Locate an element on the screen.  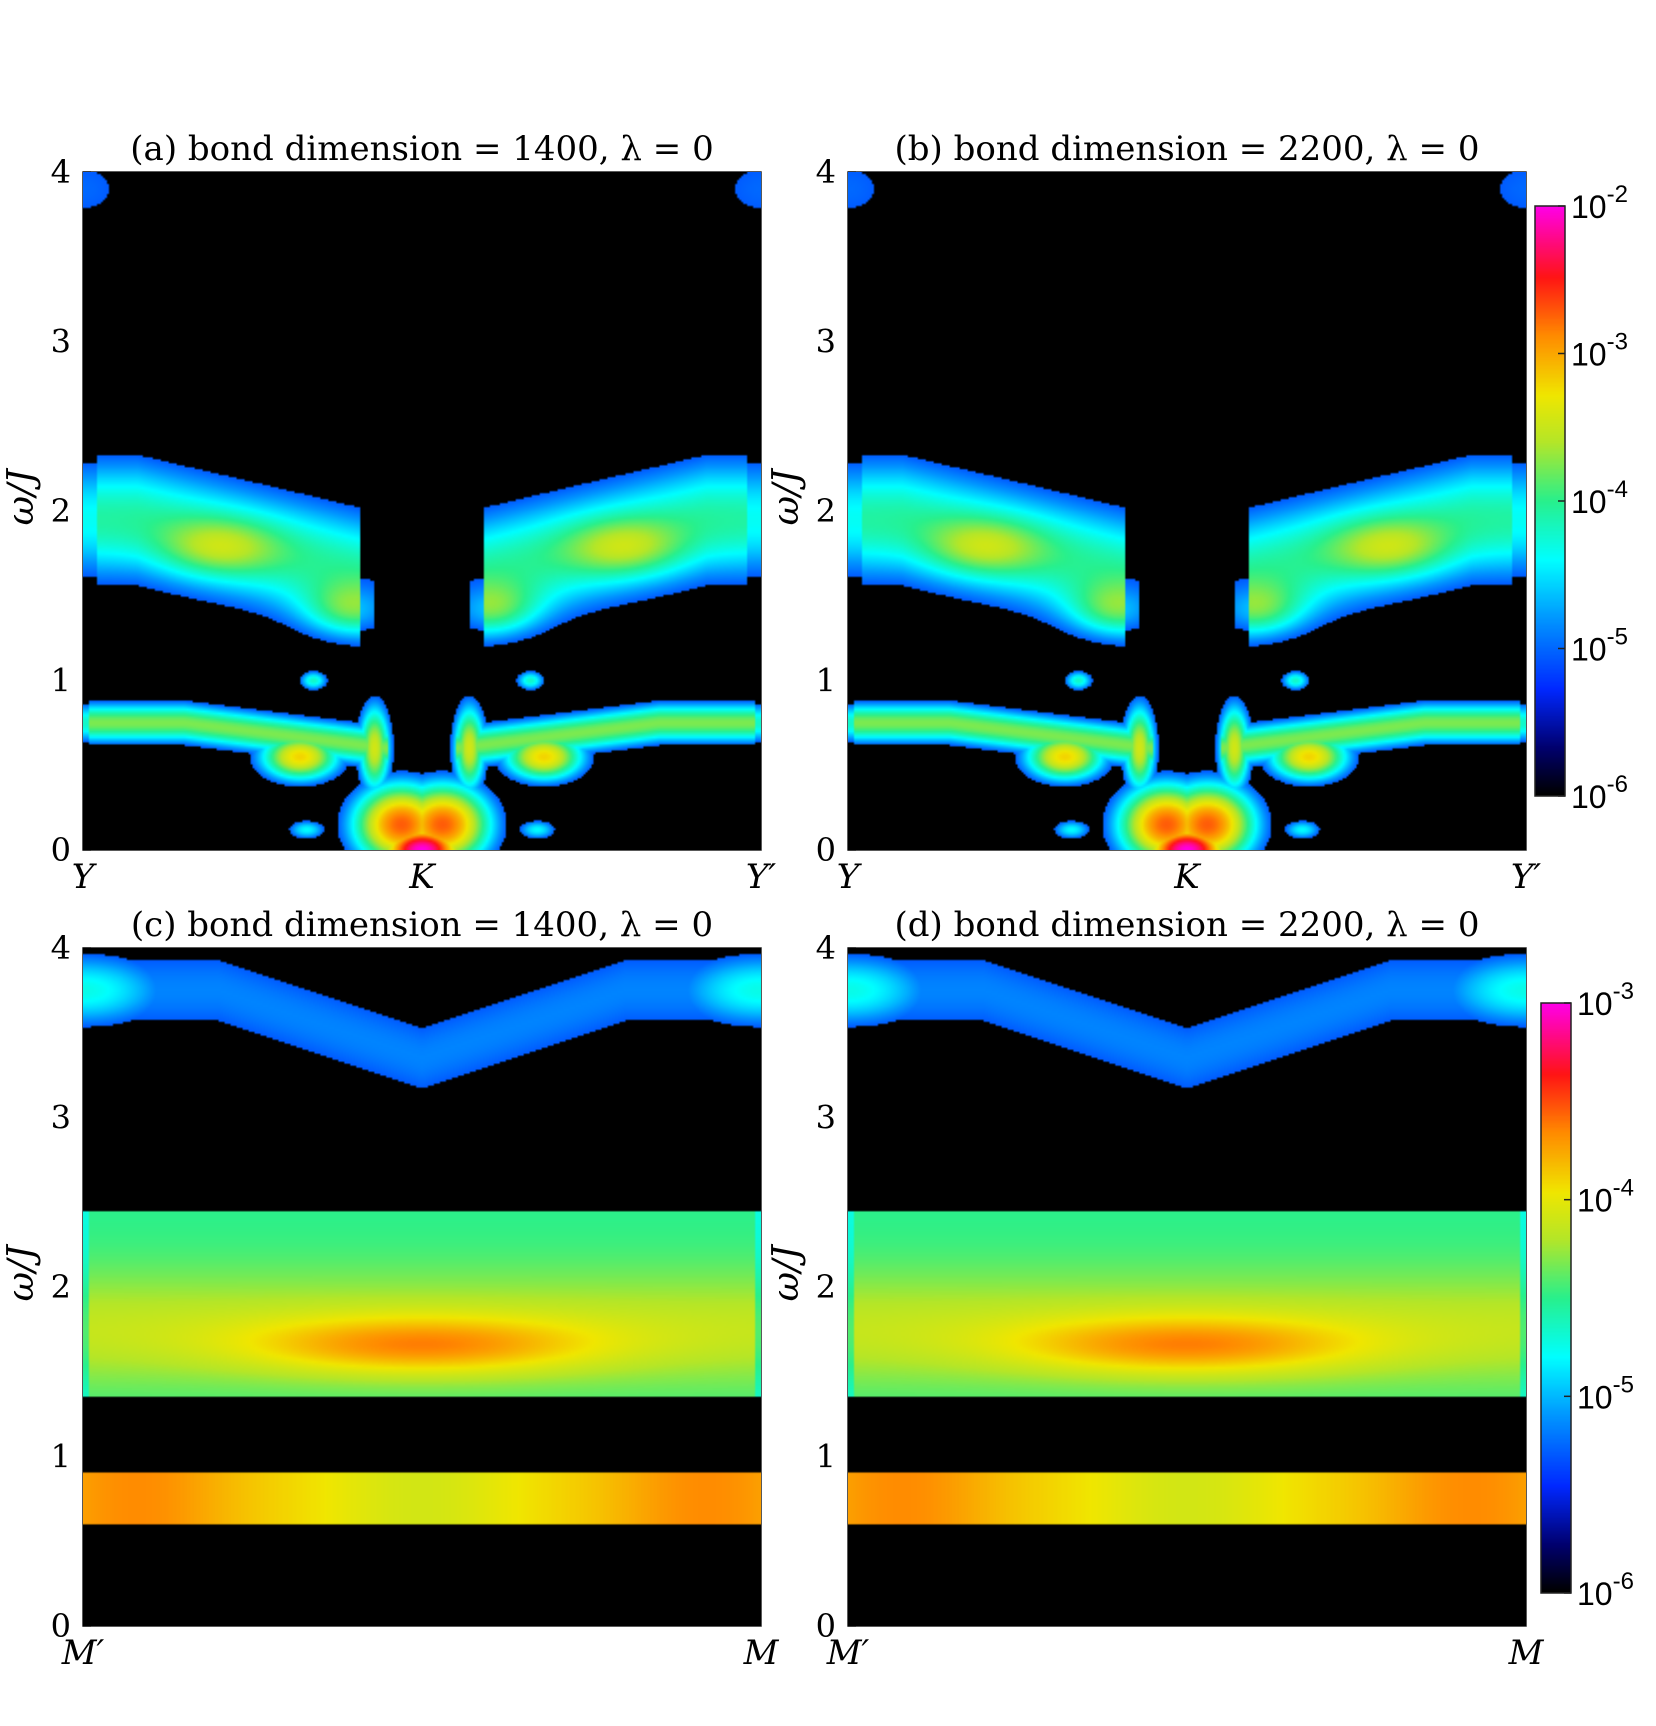
panel-title: (d) bond dimension = 2200, λ = 0 is located at coordinates (1187, 925).